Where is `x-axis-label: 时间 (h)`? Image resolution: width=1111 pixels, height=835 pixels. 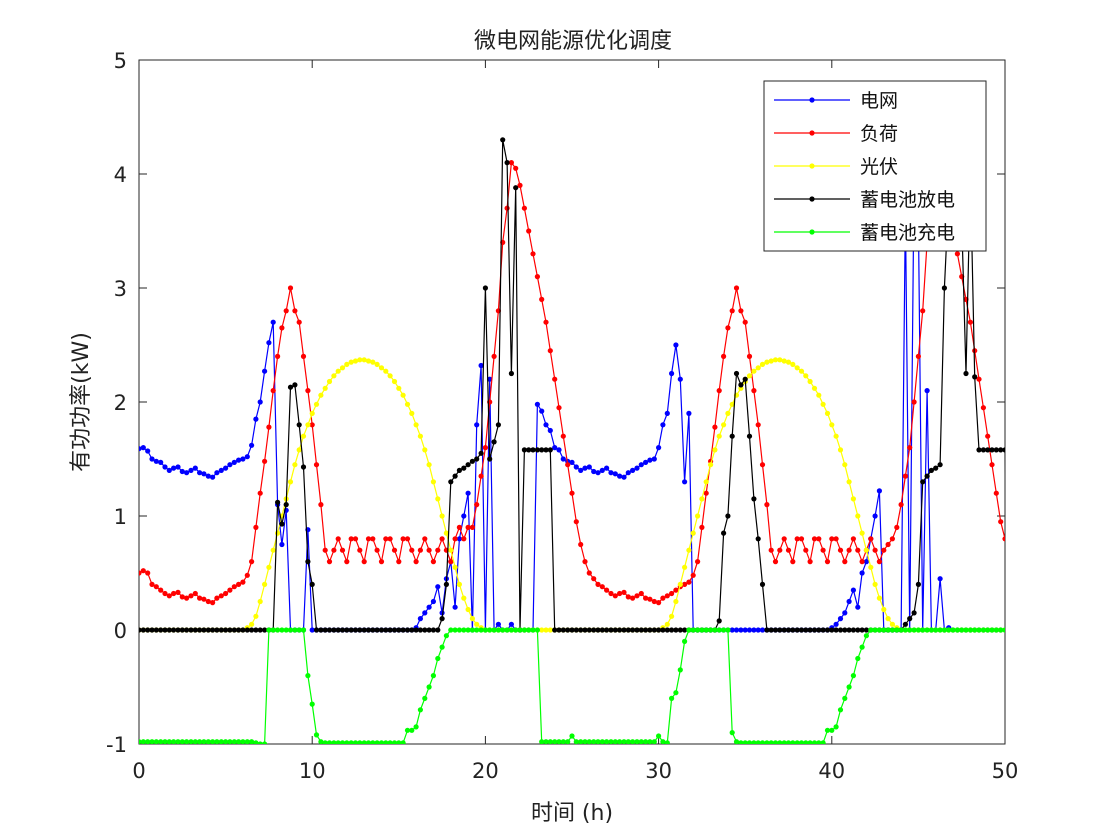 x-axis-label: 时间 (h) is located at coordinates (572, 813).